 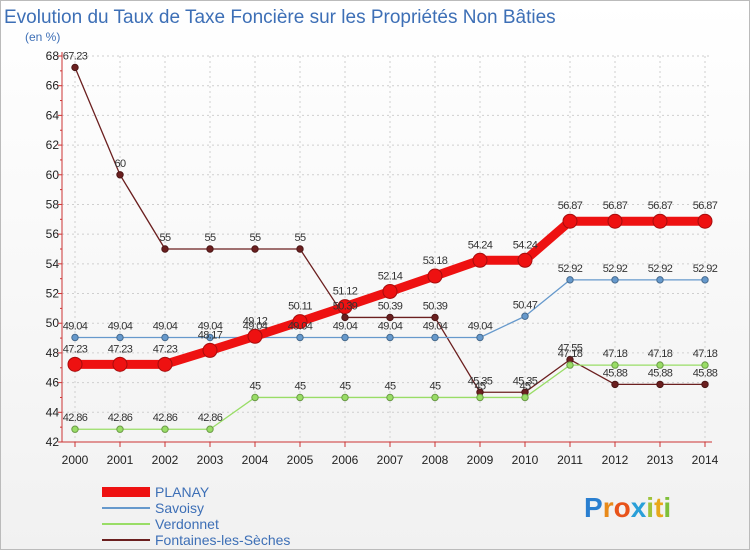 I want to click on x-tick-label: 2006, so click(x=345, y=460).